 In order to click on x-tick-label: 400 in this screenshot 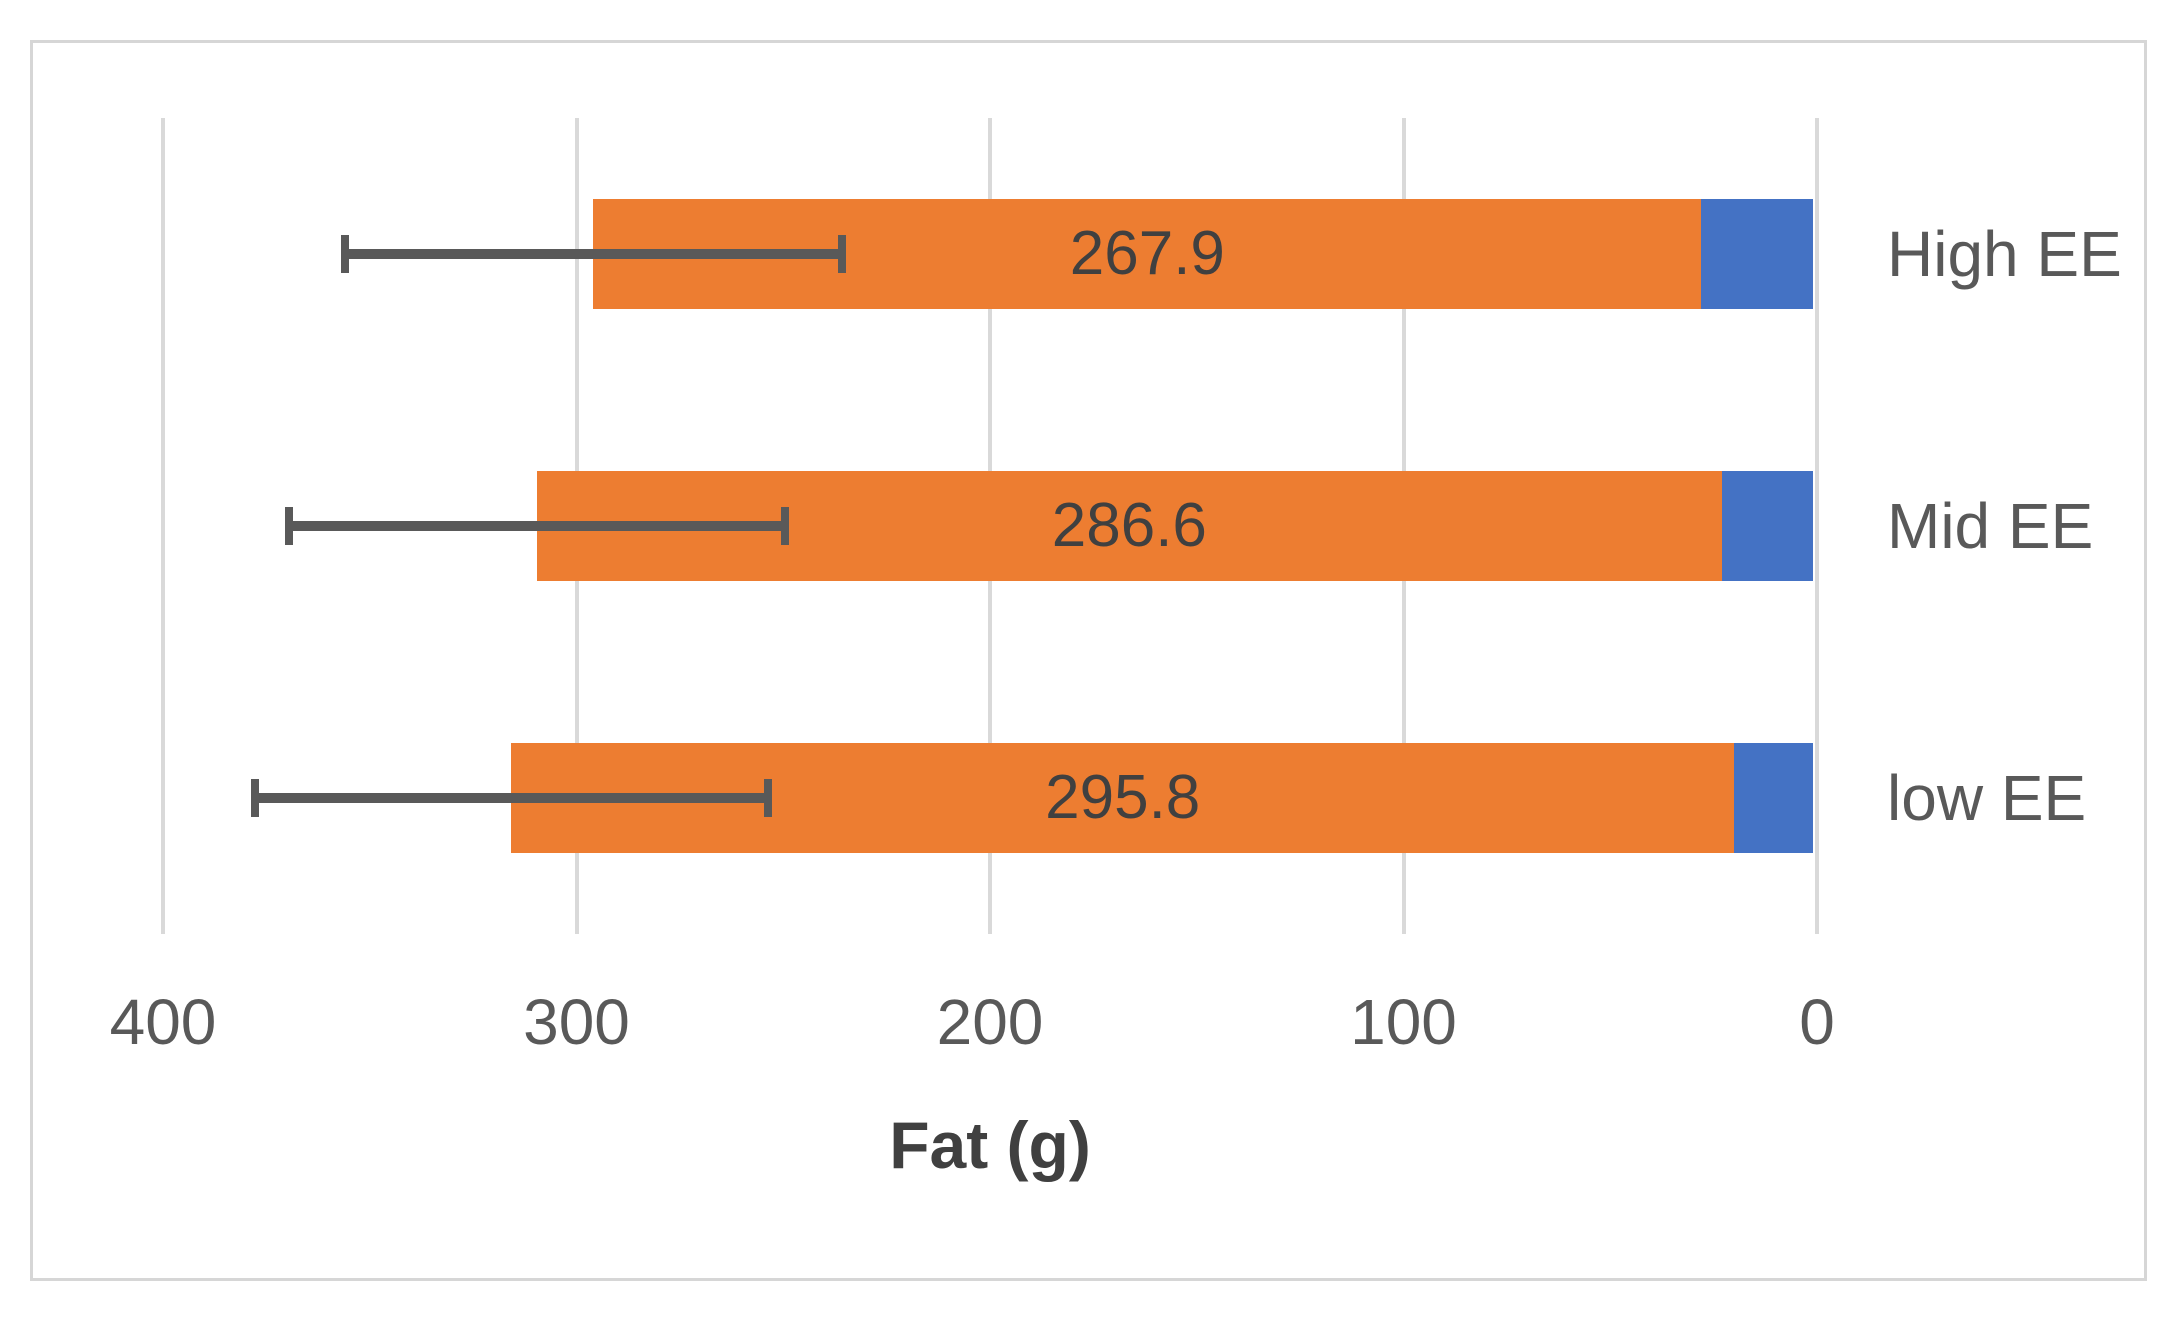, I will do `click(163, 1022)`.